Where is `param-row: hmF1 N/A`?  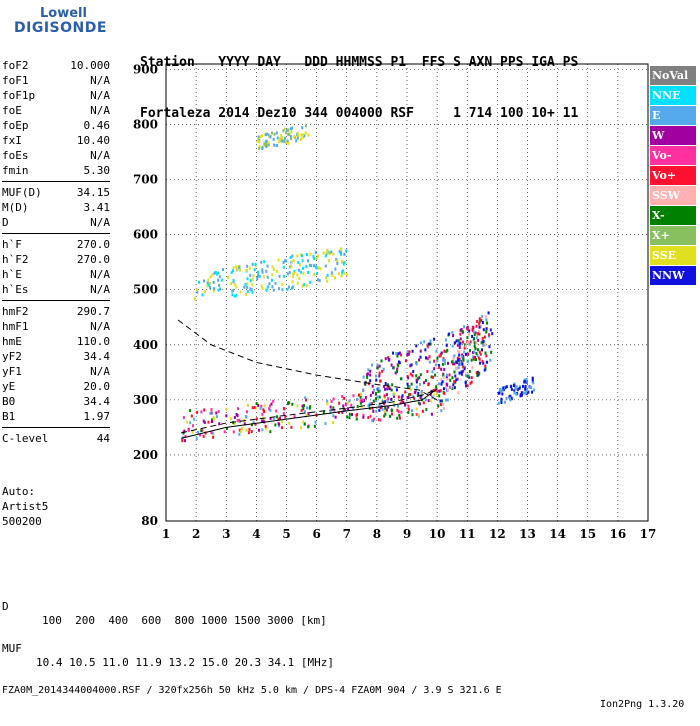 param-row: hmF1 N/A is located at coordinates (56, 326).